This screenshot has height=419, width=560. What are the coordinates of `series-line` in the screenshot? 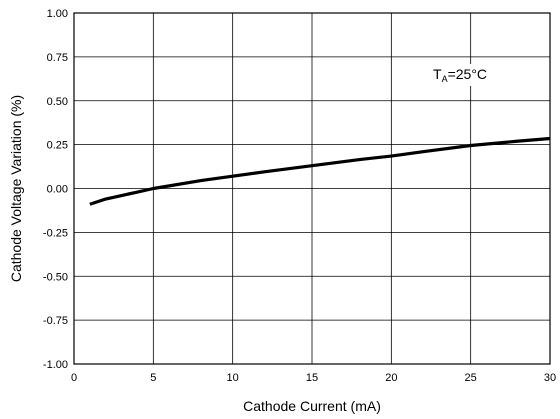 It's located at (320, 171).